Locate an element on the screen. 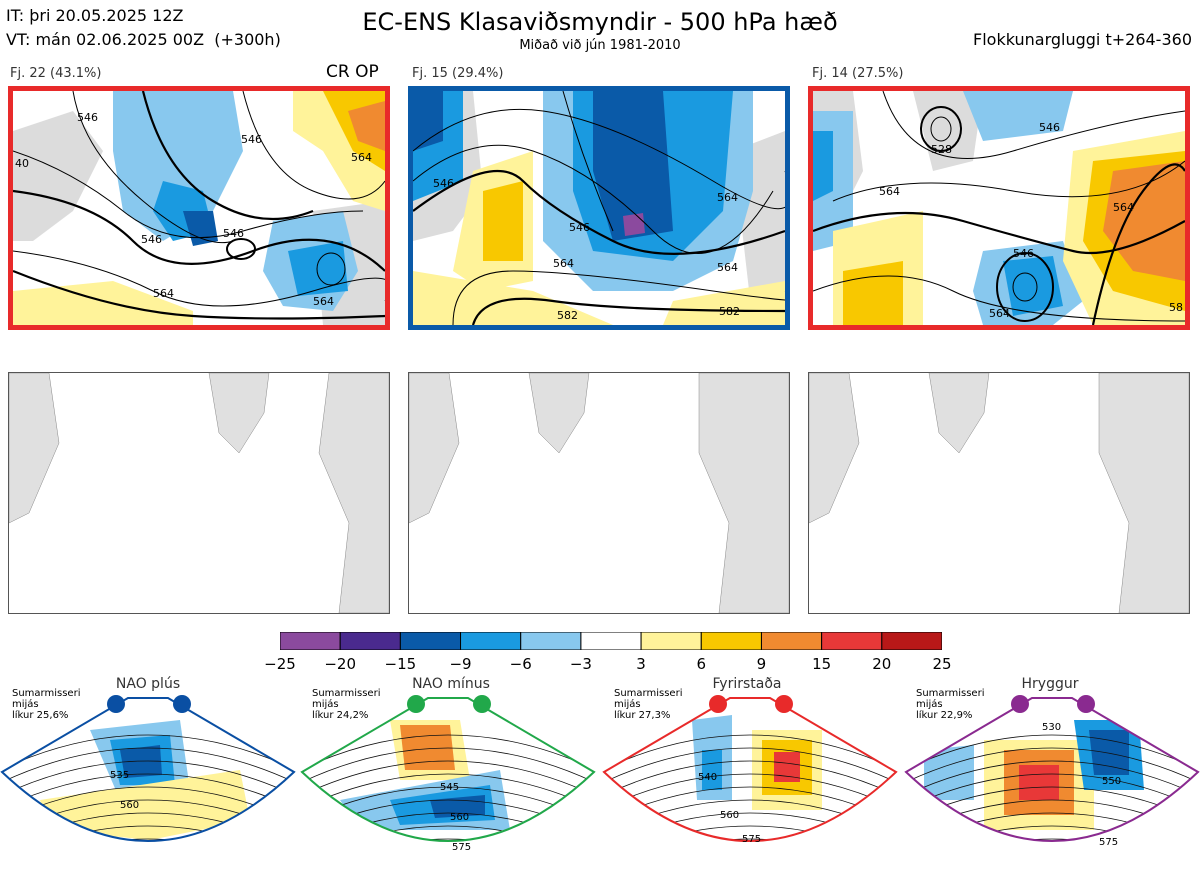  cluster-3-label: Fj. 14 (27.5%) is located at coordinates (858, 73).